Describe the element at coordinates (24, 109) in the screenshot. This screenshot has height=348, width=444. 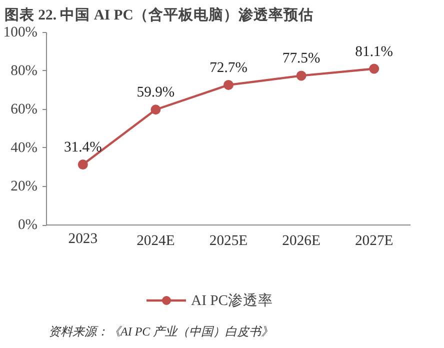
I see `y-tick-label: 60%` at that location.